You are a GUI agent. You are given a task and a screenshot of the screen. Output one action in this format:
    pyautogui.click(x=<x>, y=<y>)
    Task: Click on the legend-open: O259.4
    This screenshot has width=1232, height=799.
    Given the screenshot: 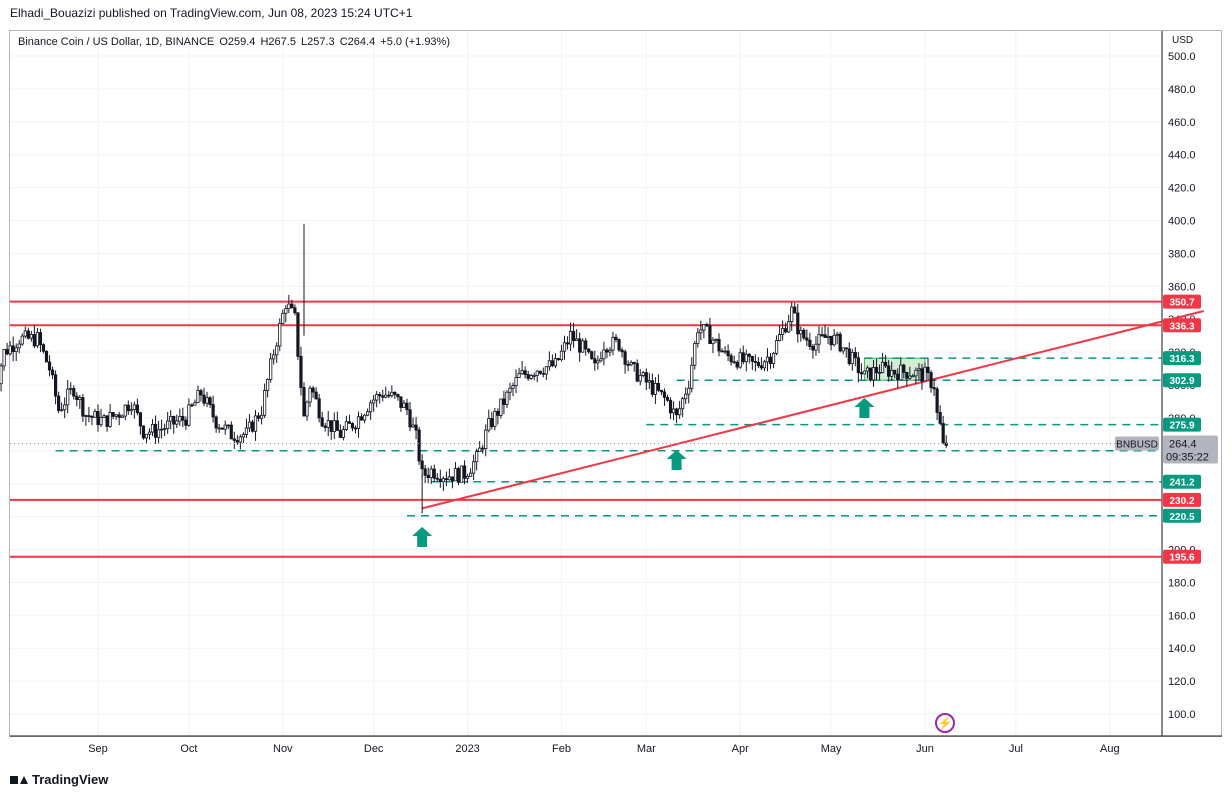 What is the action you would take?
    pyautogui.click(x=237, y=42)
    